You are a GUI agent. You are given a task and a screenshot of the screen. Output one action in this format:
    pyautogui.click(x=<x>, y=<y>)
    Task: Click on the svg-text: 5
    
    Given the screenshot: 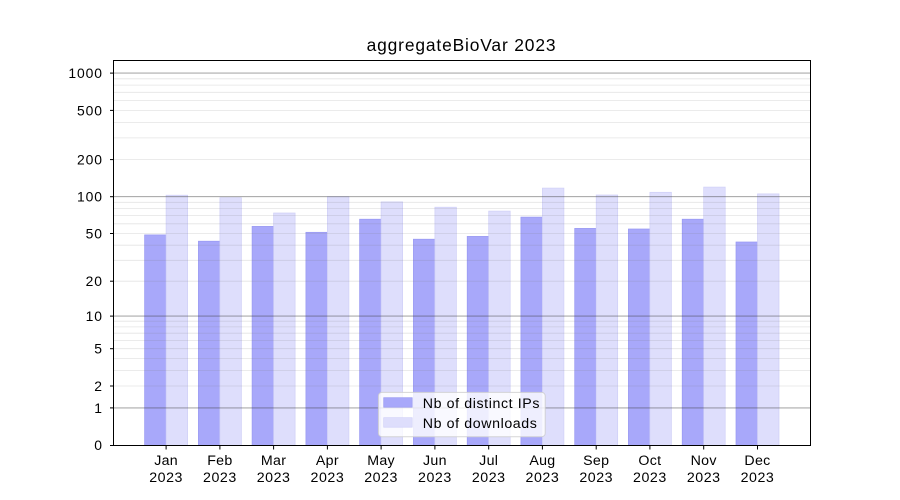 What is the action you would take?
    pyautogui.click(x=98, y=349)
    